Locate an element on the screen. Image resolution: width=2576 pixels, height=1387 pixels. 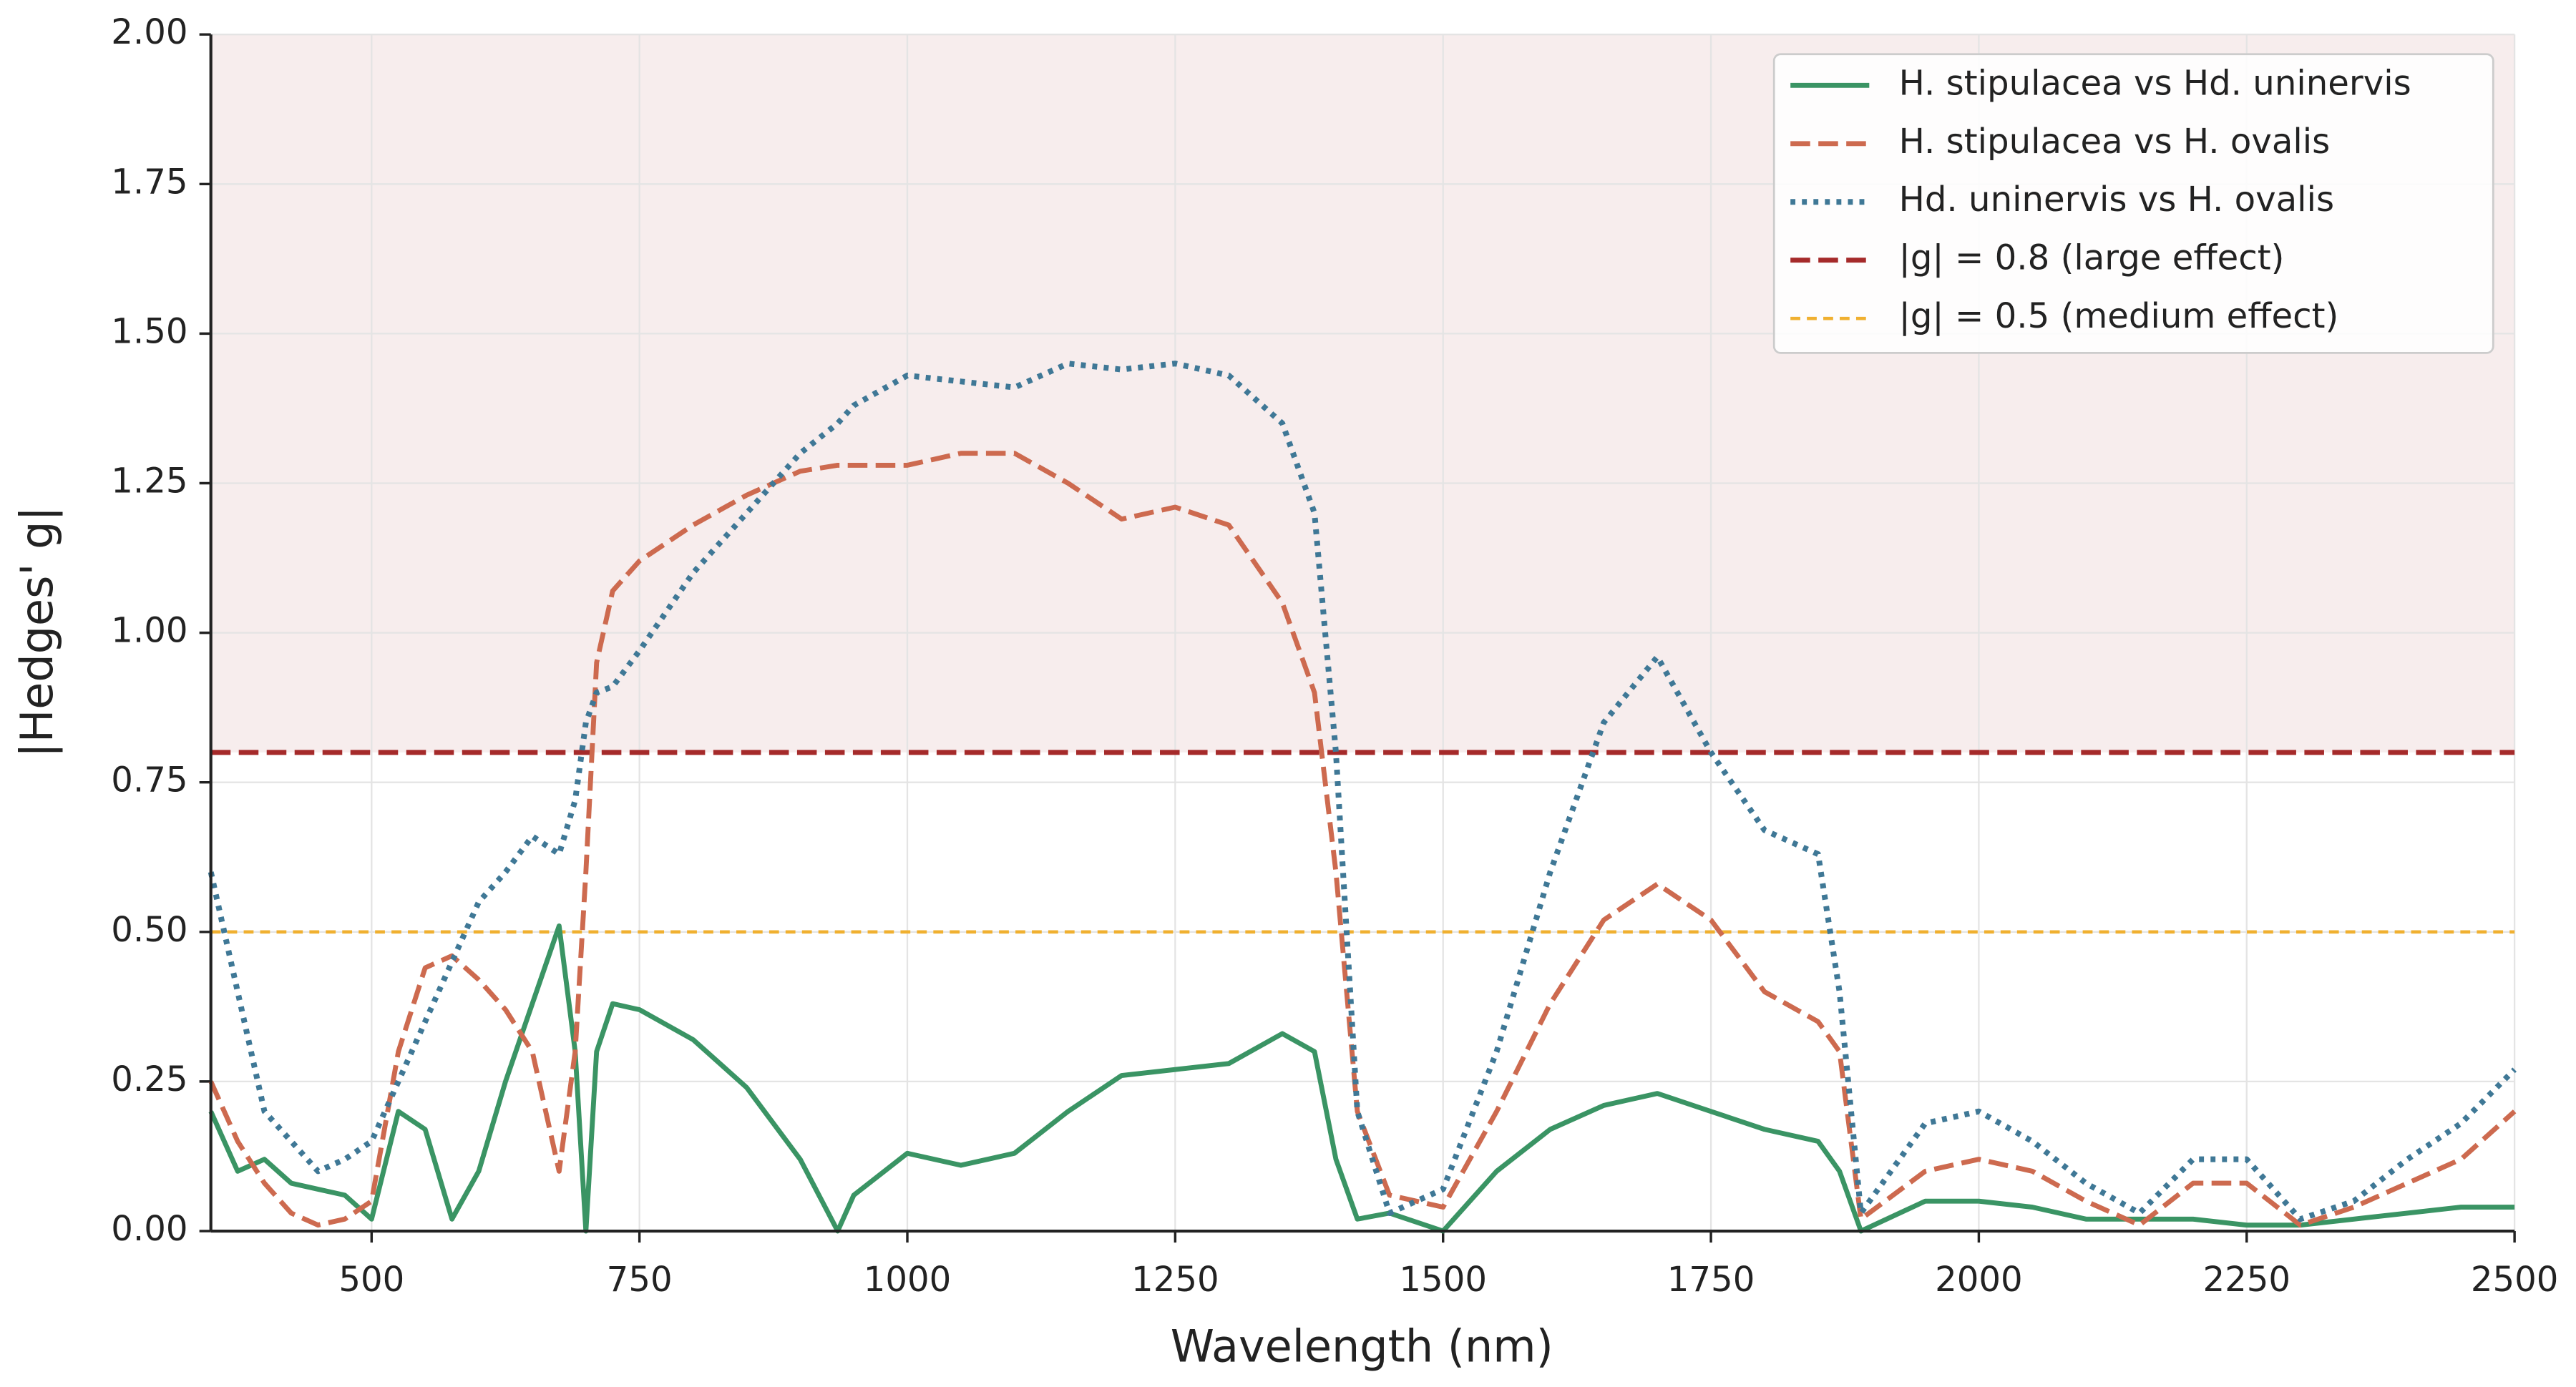
y-tick-label: 1.75 is located at coordinates (149, 182).